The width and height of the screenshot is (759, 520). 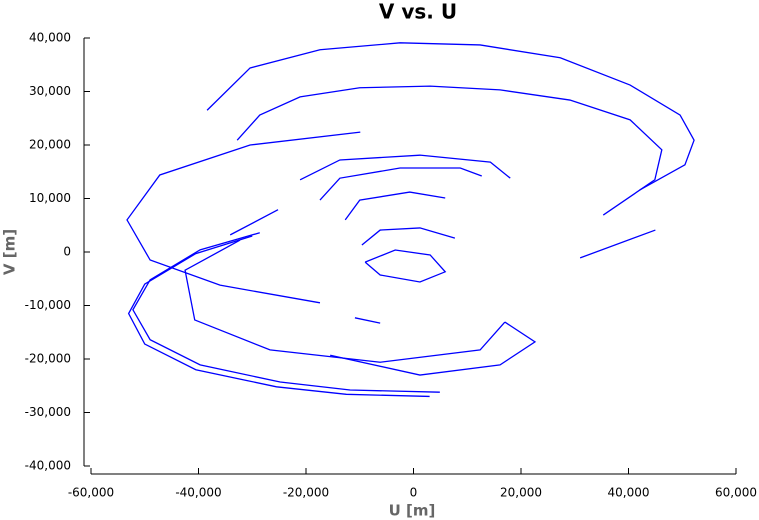 What do you see at coordinates (50, 38) in the screenshot?
I see `y-tick-label: 40,000` at bounding box center [50, 38].